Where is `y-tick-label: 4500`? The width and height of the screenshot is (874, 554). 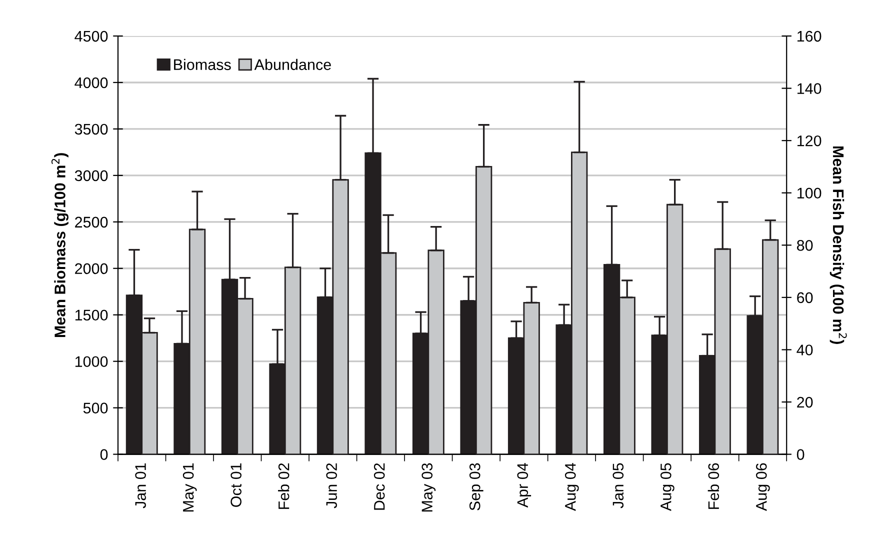
y-tick-label: 4500 is located at coordinates (91, 36).